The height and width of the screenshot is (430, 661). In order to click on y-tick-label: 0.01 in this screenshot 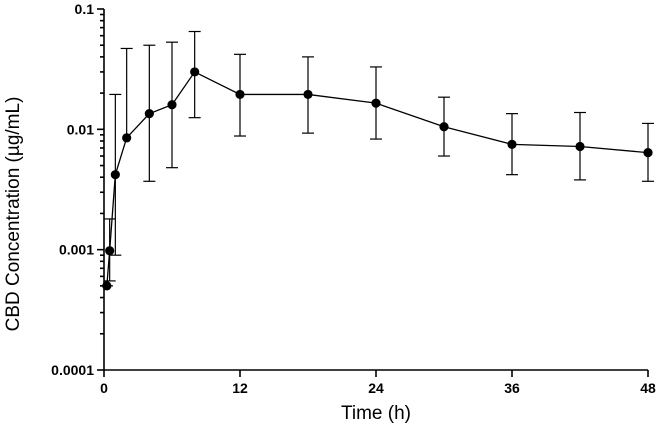, I will do `click(80, 129)`.